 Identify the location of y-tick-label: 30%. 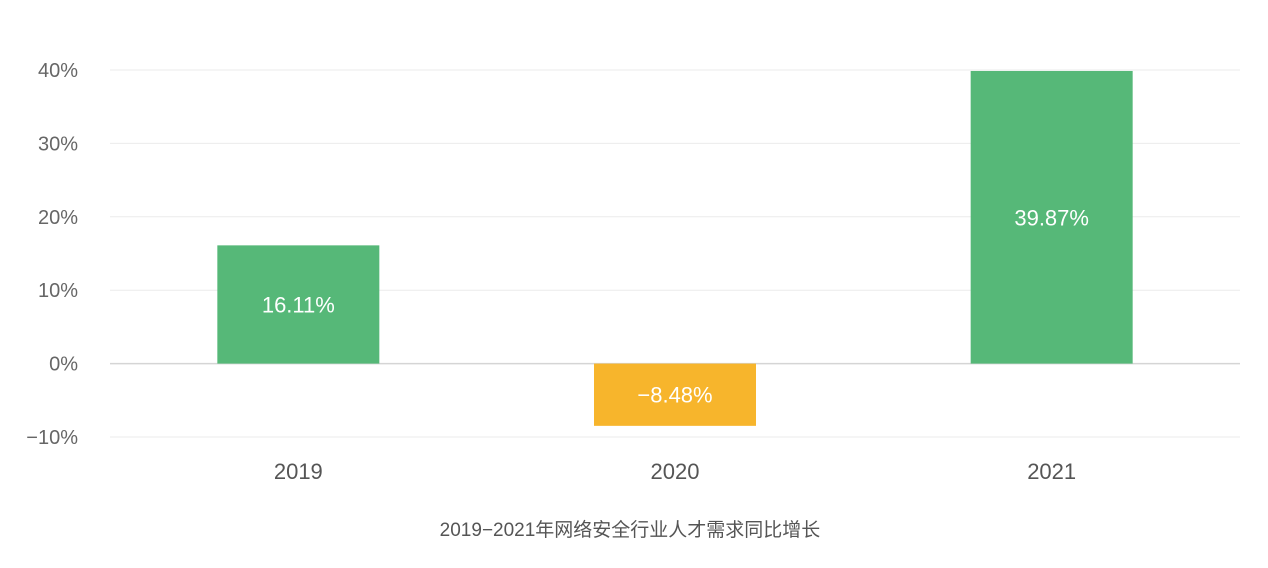
(58, 144).